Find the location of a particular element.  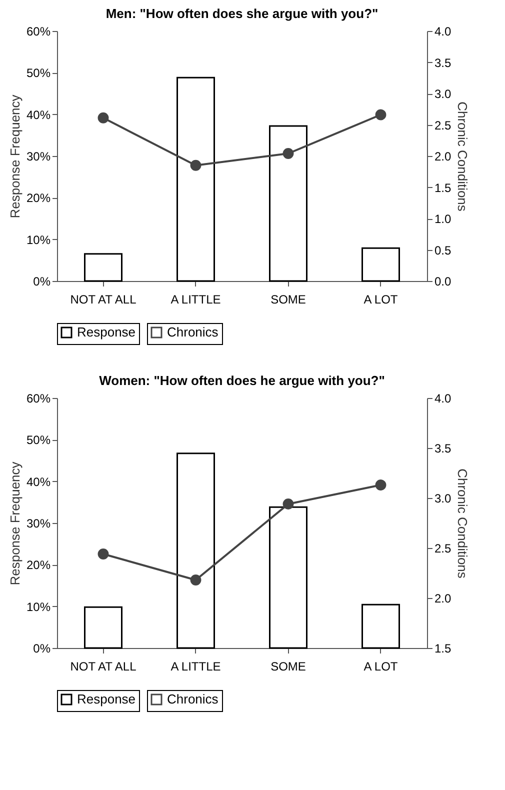

y2-tick-label: 0.0 is located at coordinates (443, 281).